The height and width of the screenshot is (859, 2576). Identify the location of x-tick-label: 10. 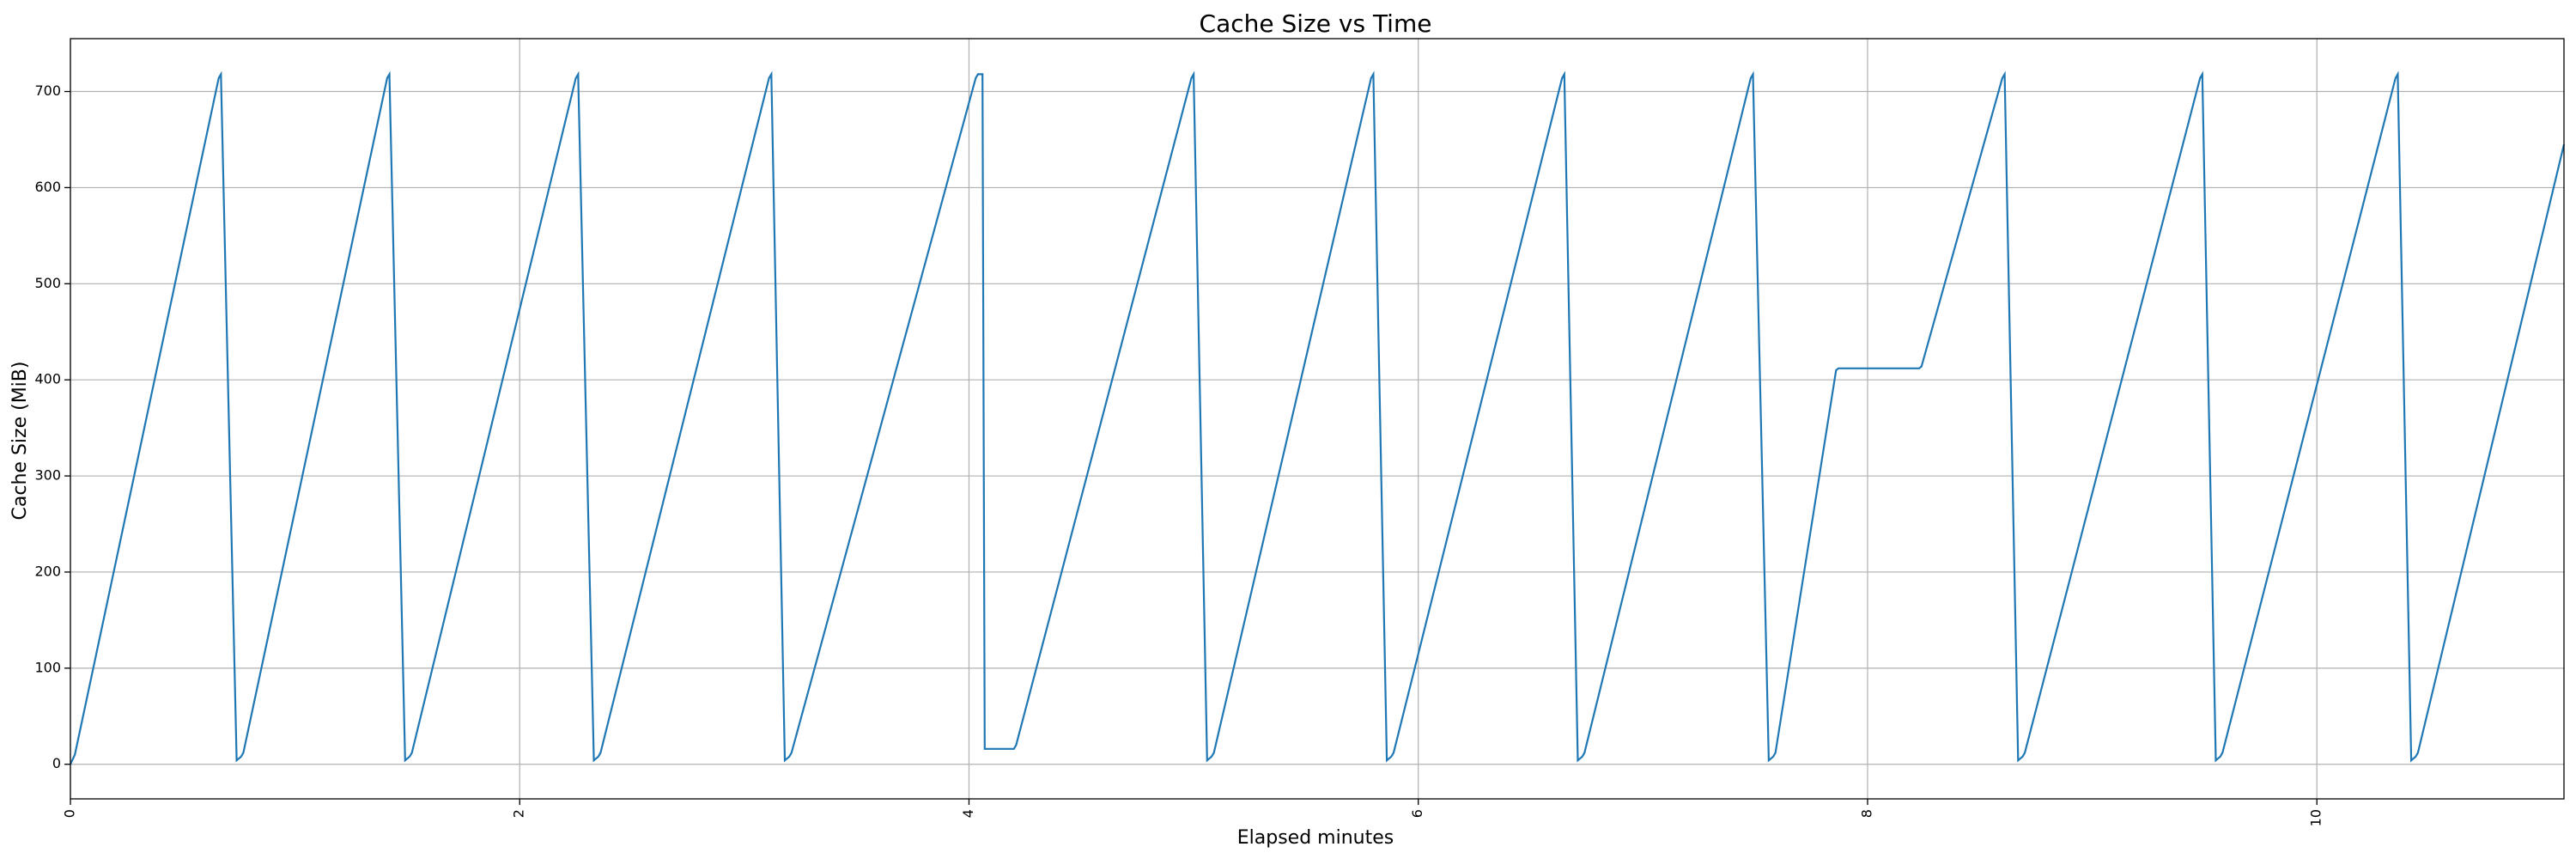
(2316, 817).